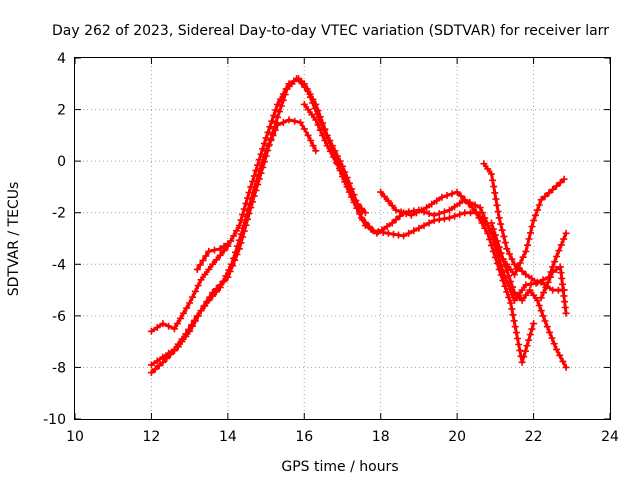  I want to click on x-tick-label: 16, so click(304, 437).